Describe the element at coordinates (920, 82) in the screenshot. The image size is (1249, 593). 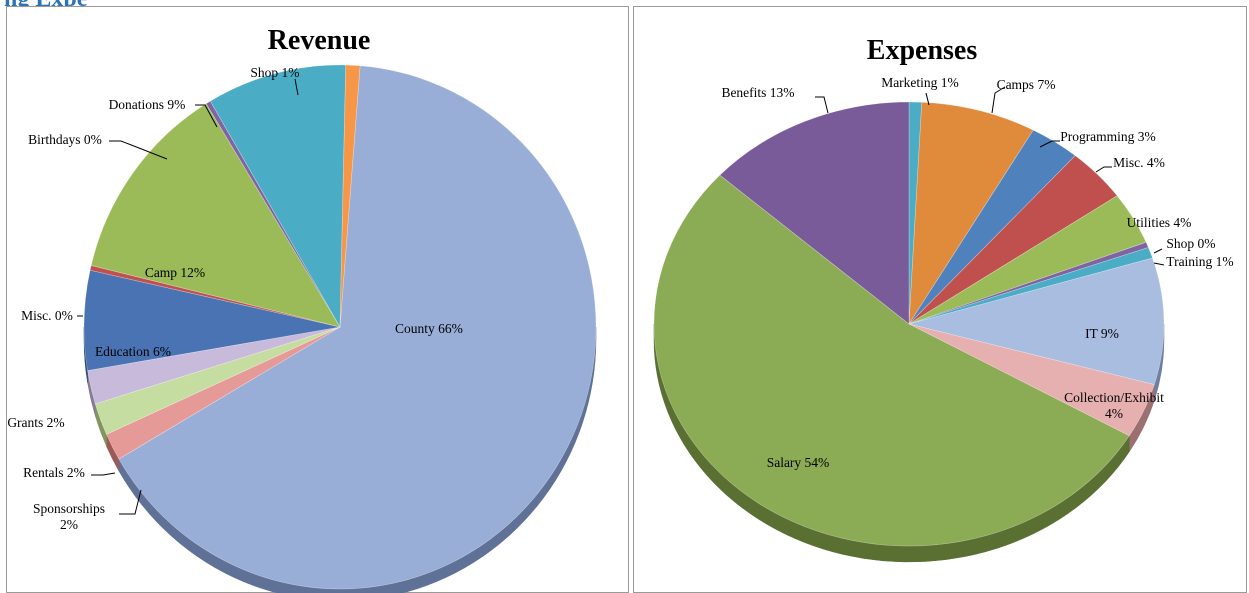
I see `label-marketing: Marketing 1%` at that location.